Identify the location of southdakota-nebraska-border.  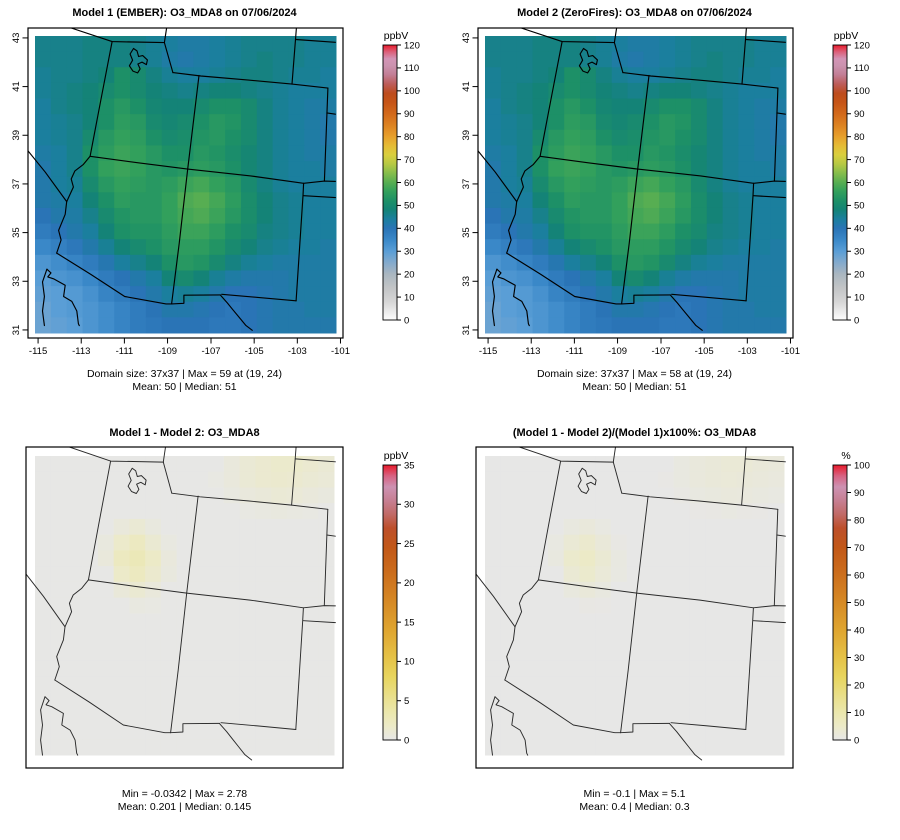
(765, 460).